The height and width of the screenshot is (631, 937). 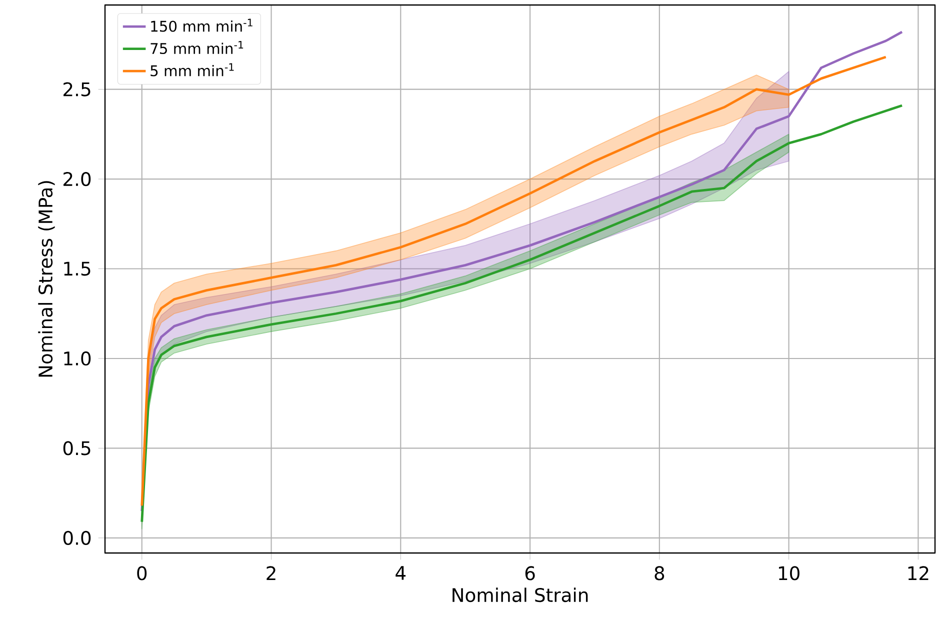 What do you see at coordinates (918, 573) in the screenshot?
I see `x-tick-label: 12` at bounding box center [918, 573].